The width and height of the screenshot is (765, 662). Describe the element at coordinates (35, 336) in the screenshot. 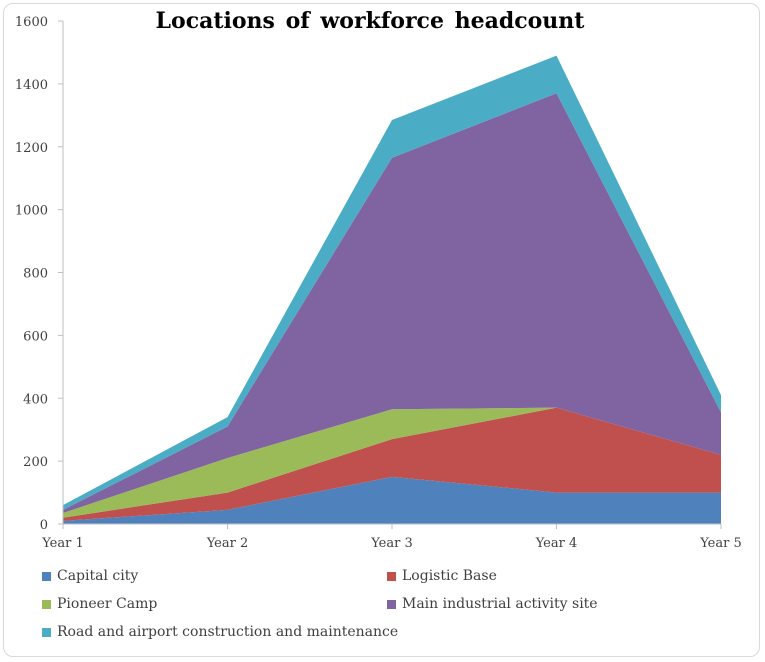

I see `y-tick-label: 600` at that location.